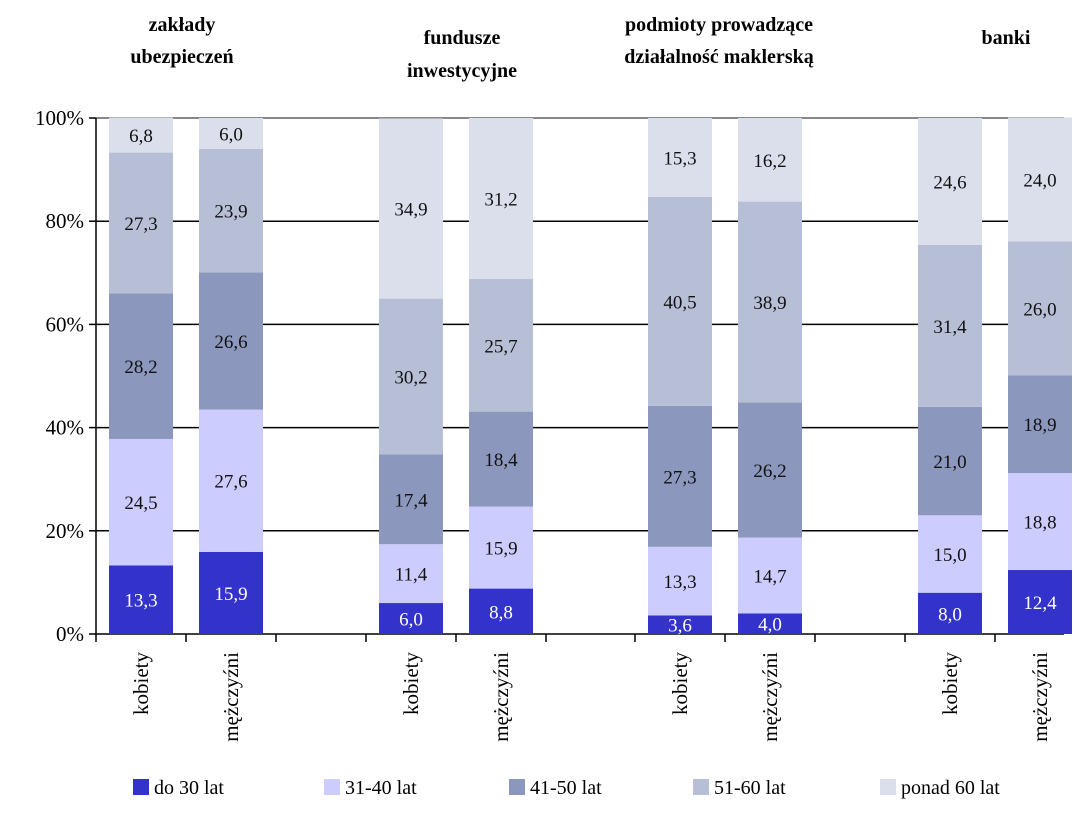  I want to click on data-label: 3,6, so click(680, 626).